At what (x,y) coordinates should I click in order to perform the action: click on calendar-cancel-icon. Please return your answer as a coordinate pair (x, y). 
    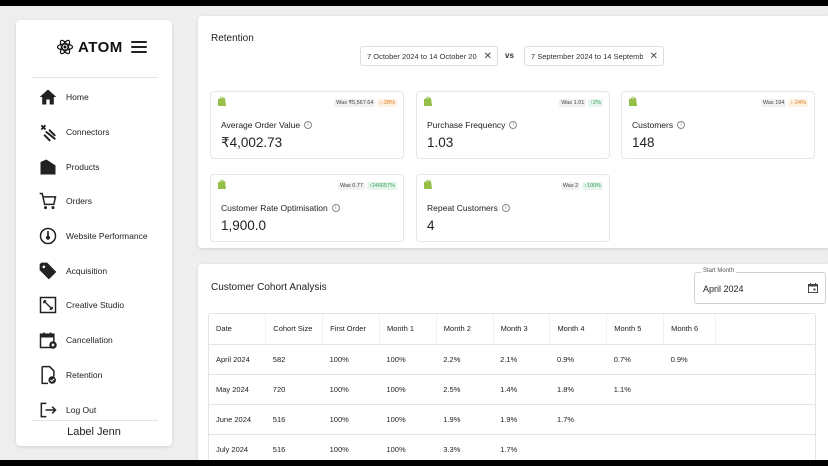
    Looking at the image, I should click on (48, 340).